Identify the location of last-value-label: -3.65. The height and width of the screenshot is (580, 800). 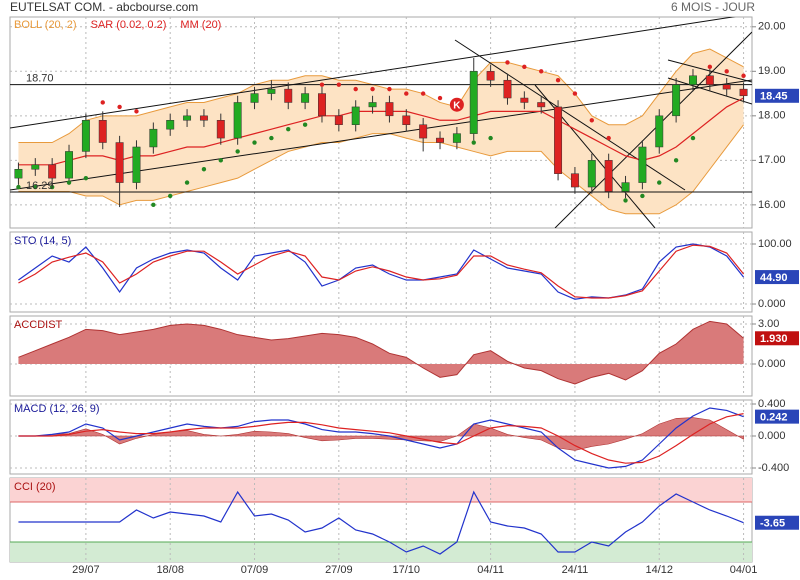
(772, 524).